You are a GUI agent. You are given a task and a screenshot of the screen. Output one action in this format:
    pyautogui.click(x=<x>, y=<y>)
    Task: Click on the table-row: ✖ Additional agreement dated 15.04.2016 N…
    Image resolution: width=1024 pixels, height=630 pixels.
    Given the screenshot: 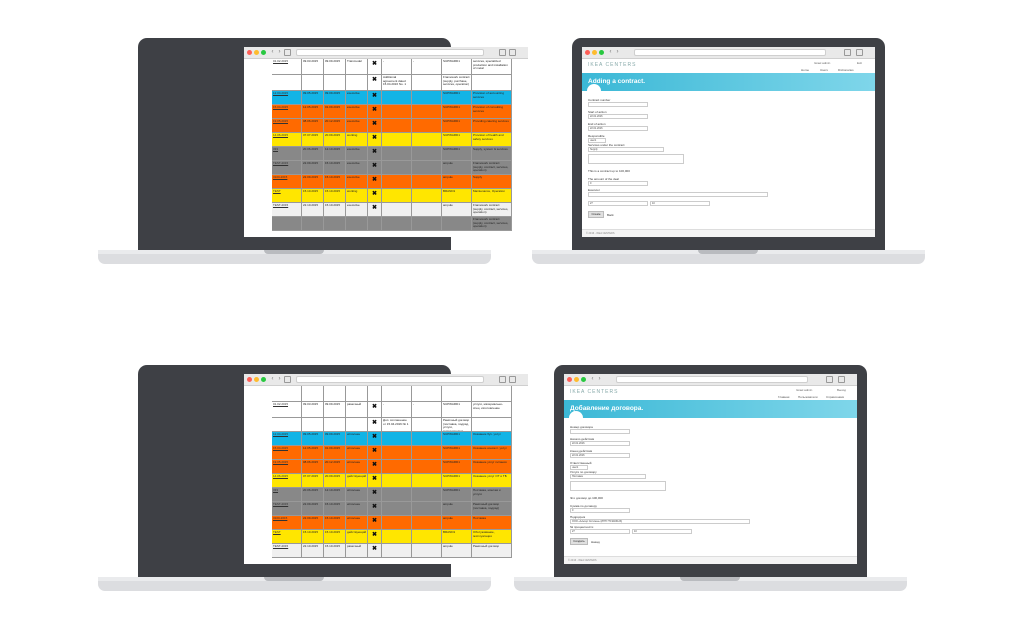 What is the action you would take?
    pyautogui.click(x=392, y=83)
    